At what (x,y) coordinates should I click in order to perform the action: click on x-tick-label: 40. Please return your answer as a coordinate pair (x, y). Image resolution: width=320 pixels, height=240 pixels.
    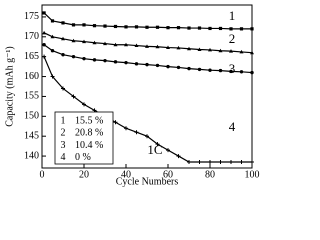
    Looking at the image, I should click on (126, 174).